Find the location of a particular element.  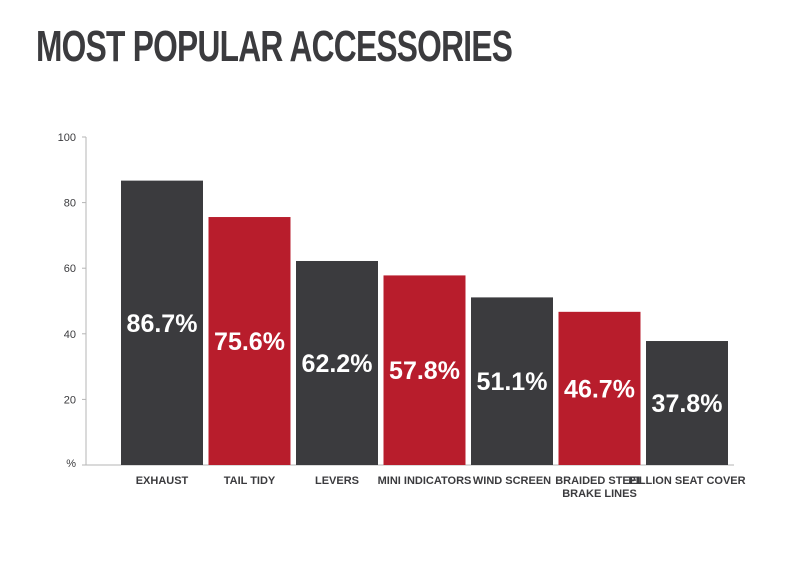

category-label: LEVERS is located at coordinates (337, 481).